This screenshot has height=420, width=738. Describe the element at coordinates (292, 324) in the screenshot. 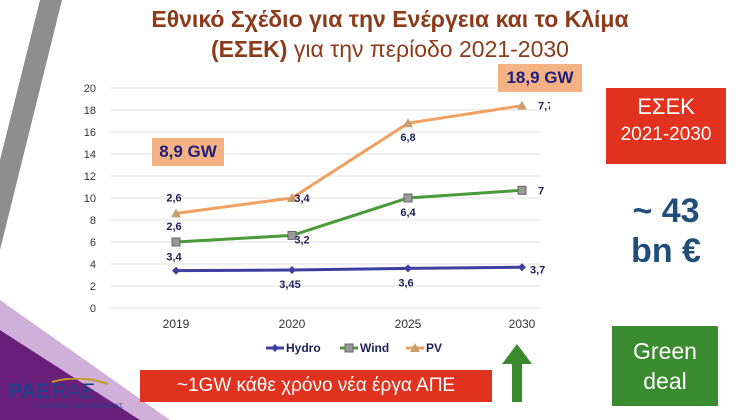

I see `x-tick-label: 2020` at that location.